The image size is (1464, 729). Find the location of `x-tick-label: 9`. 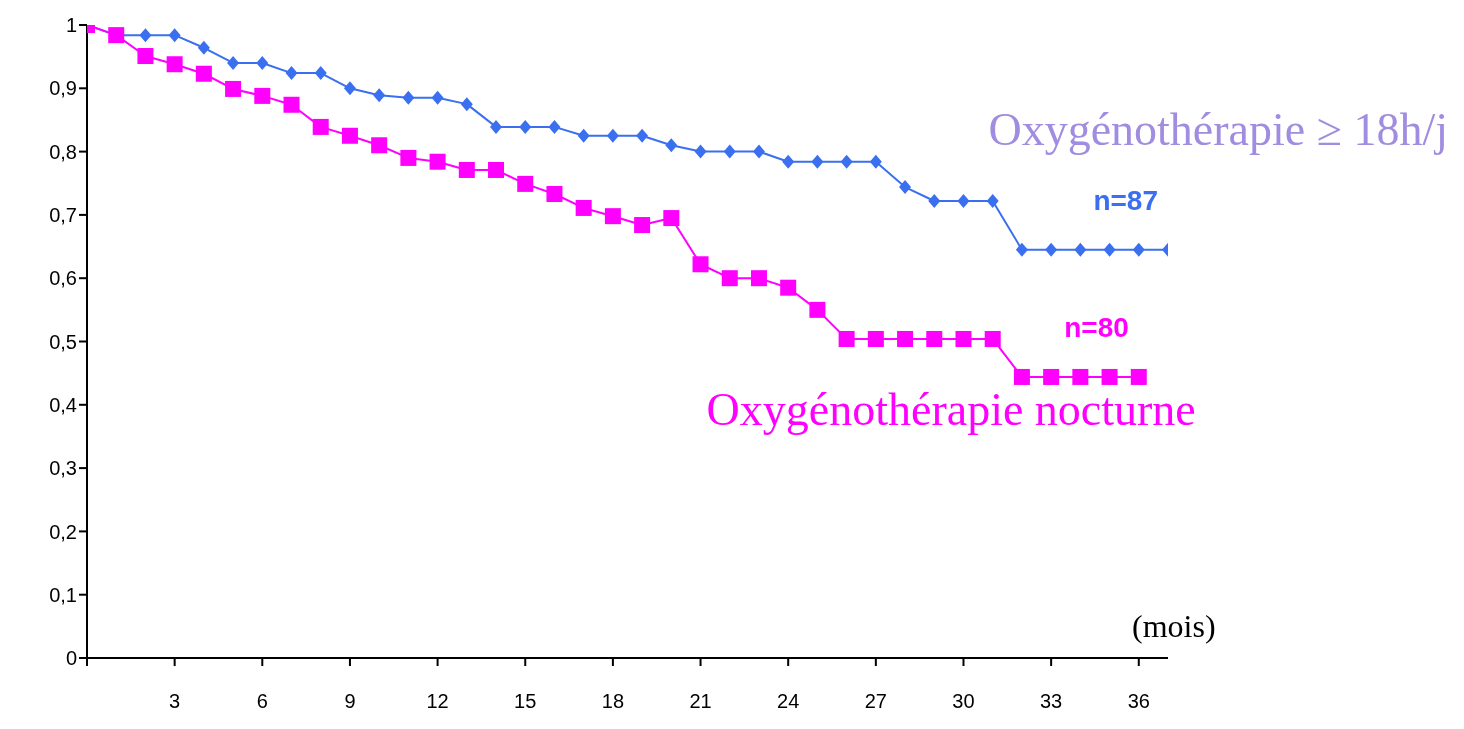

x-tick-label: 9 is located at coordinates (350, 701).